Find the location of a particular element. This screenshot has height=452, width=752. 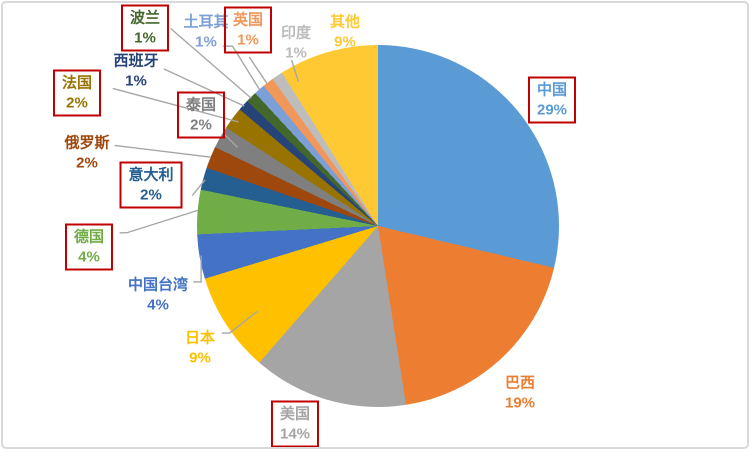

slice-label-11: 波兰 1% is located at coordinates (145, 28).